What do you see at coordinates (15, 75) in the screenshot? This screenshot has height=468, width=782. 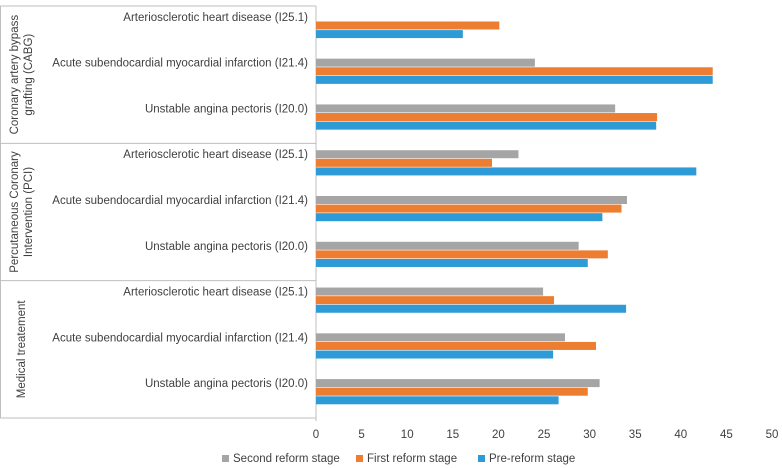 I see `group-label-line: Coronary artery bypass` at bounding box center [15, 75].